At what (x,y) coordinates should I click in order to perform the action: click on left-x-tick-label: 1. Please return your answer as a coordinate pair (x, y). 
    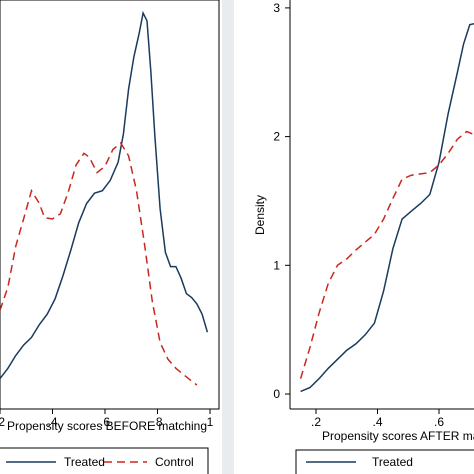
    Looking at the image, I should click on (210, 422).